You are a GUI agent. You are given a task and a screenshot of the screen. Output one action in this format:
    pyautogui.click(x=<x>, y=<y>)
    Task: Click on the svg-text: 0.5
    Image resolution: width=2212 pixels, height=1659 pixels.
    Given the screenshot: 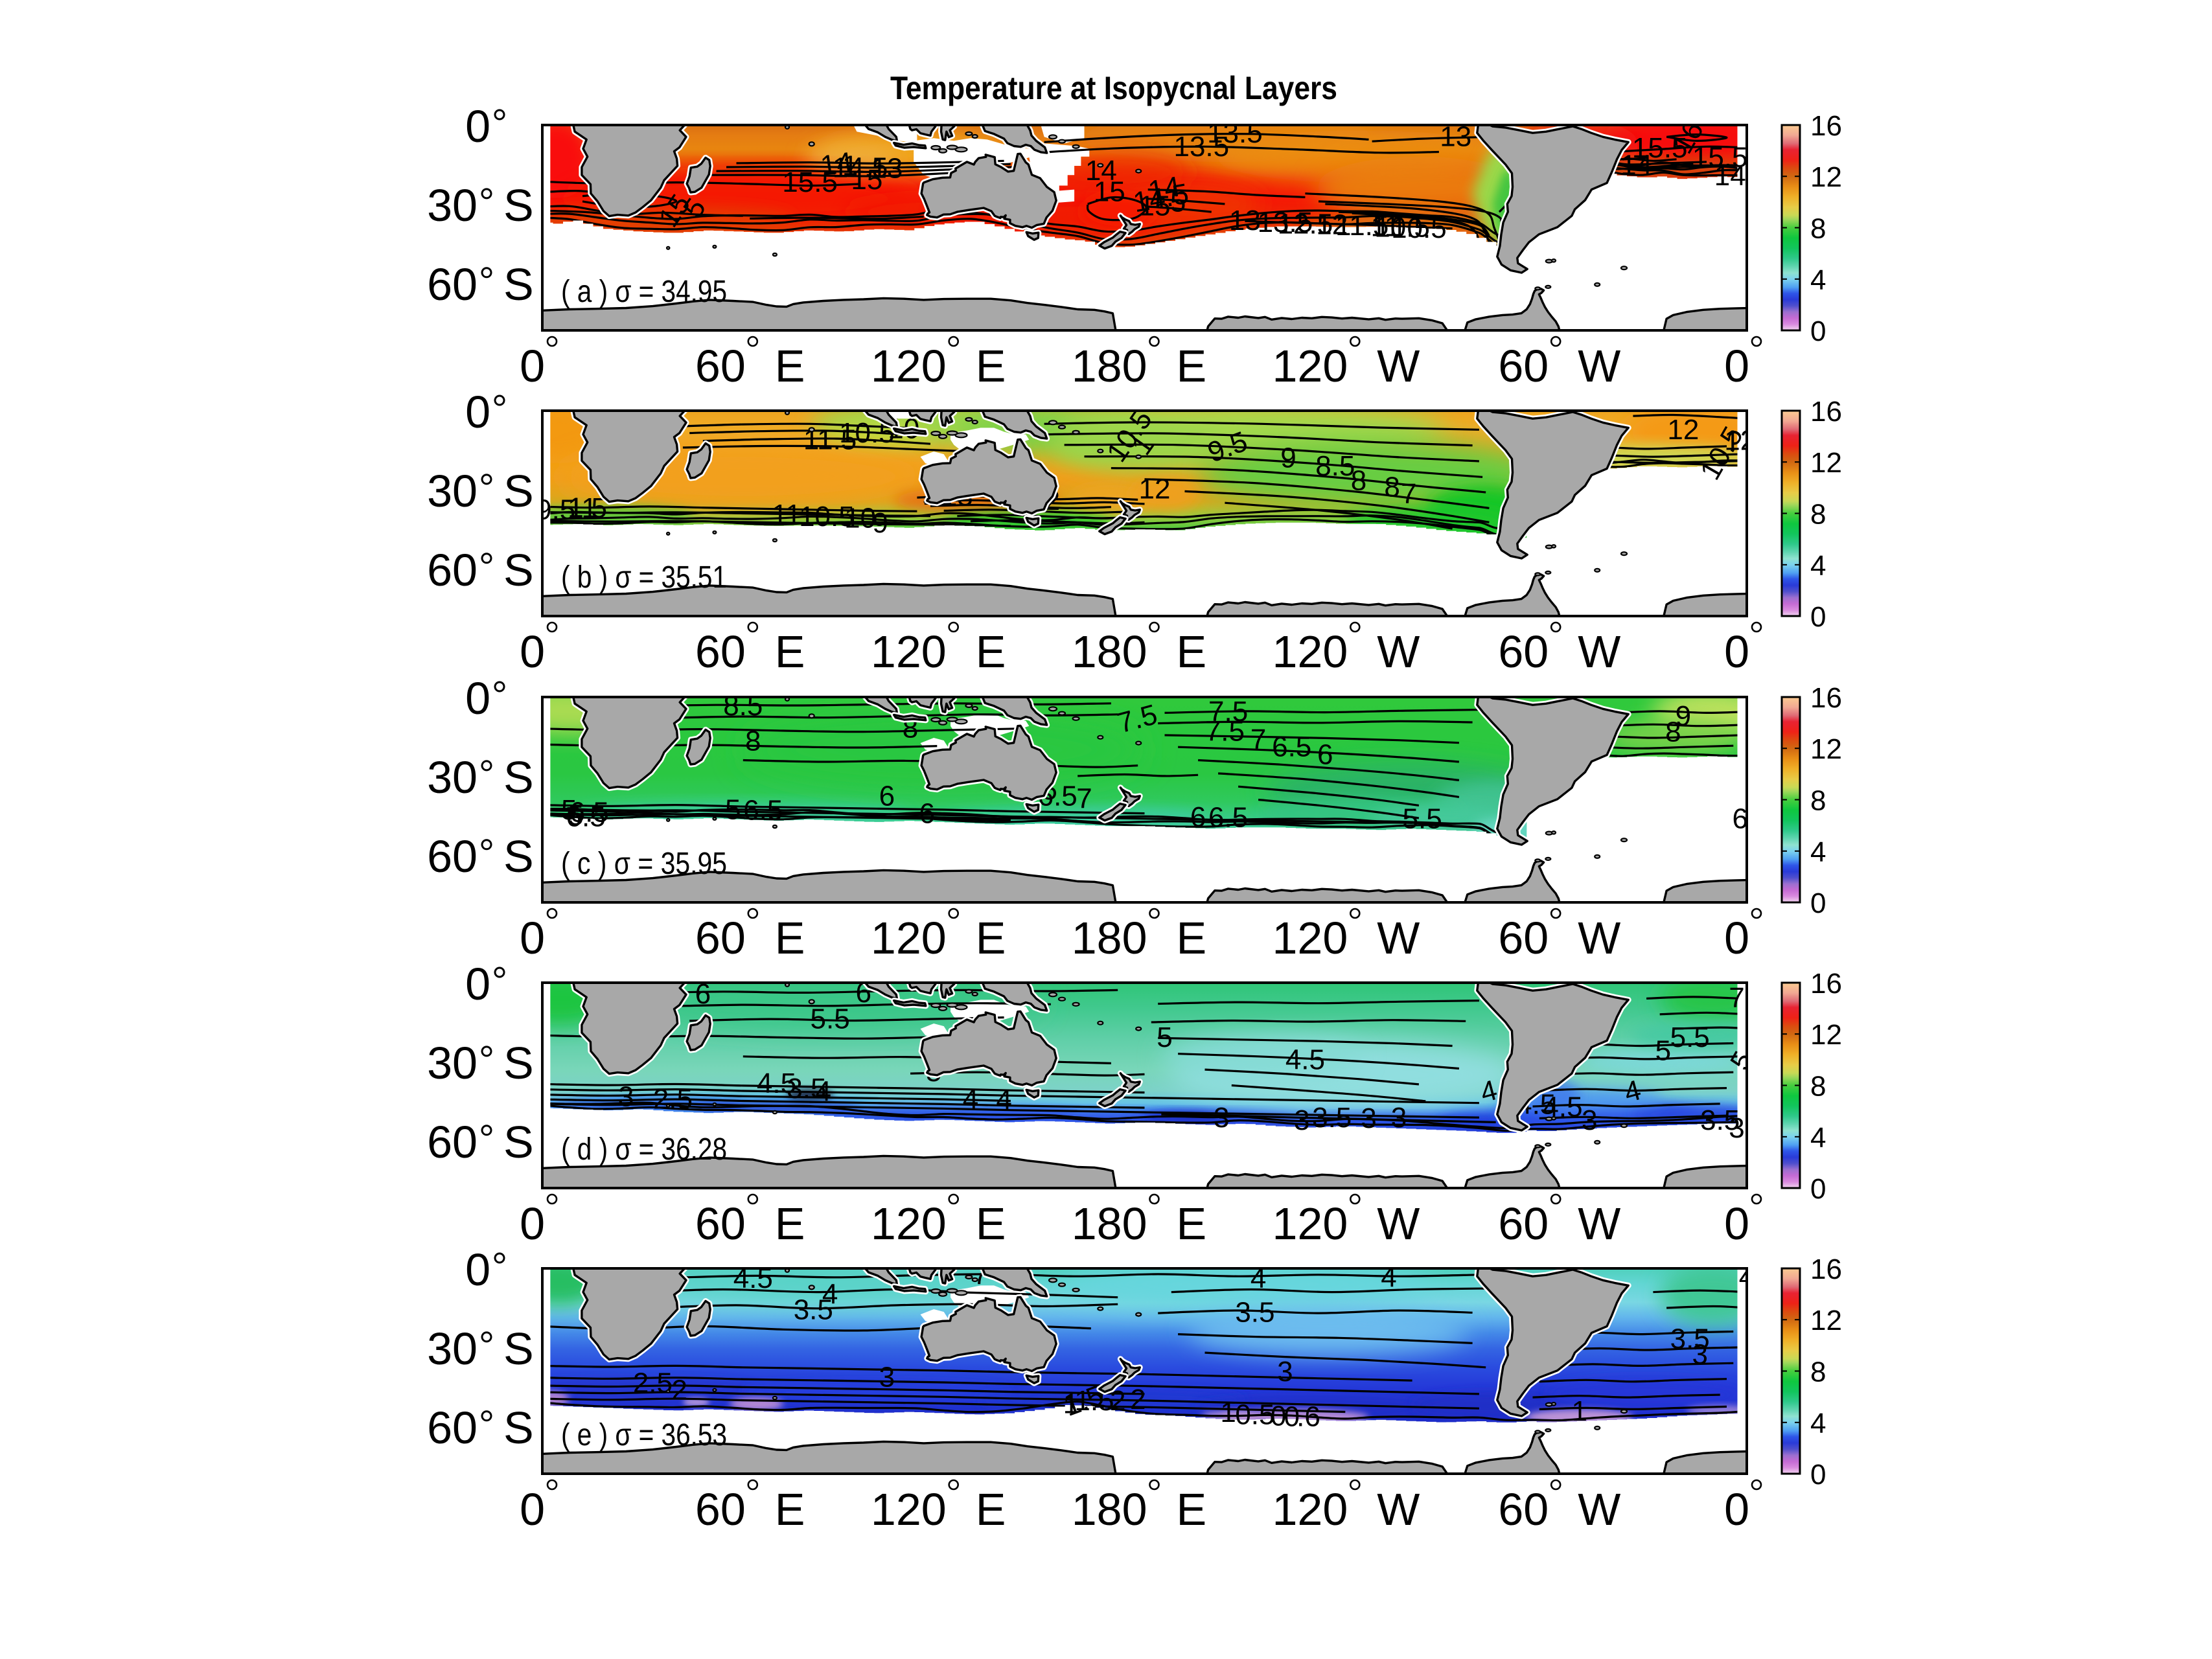 What is the action you would take?
    pyautogui.click(x=1254, y=1414)
    